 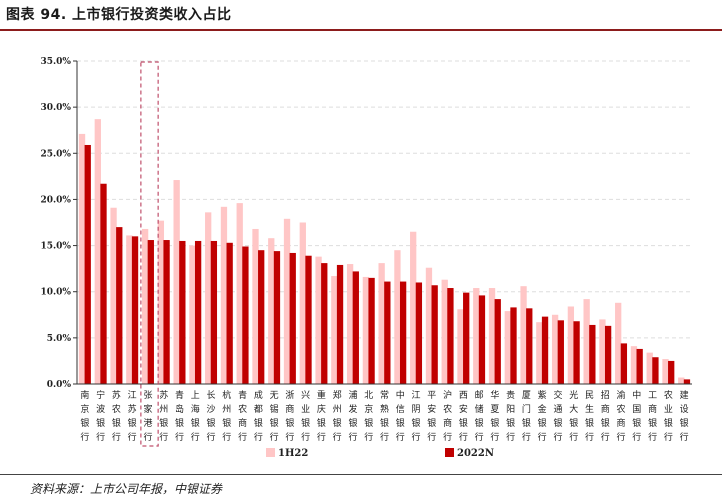 I want to click on highlight-box, so click(x=149, y=254).